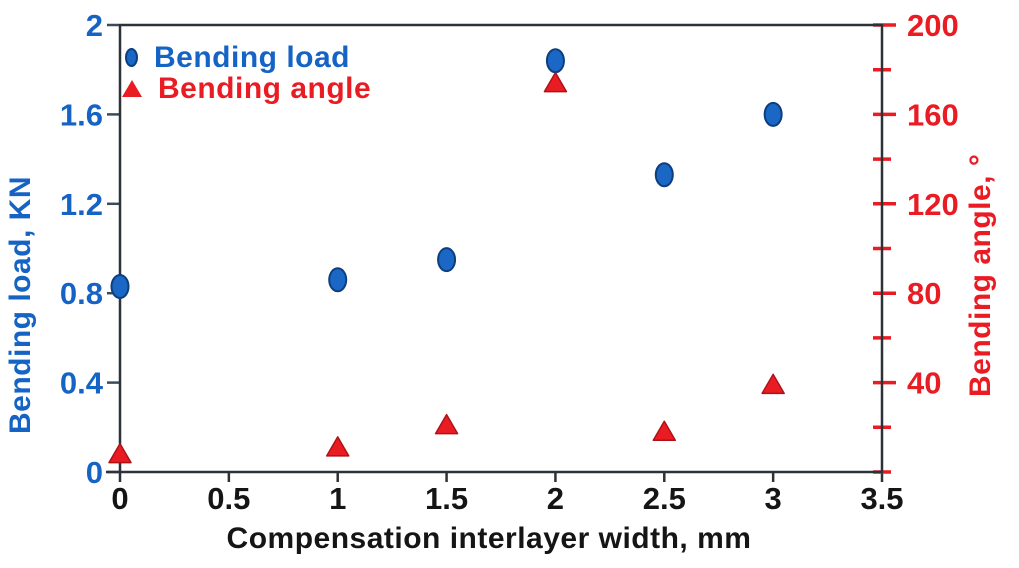 The image size is (1019, 568). What do you see at coordinates (555, 498) in the screenshot?
I see `x-axis-tick-label: 2` at bounding box center [555, 498].